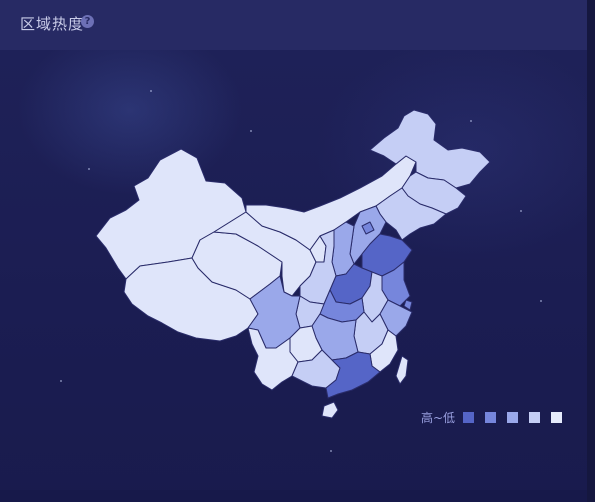 This screenshot has width=595, height=502. Describe the element at coordinates (402, 370) in the screenshot. I see `province-taiwan` at that location.